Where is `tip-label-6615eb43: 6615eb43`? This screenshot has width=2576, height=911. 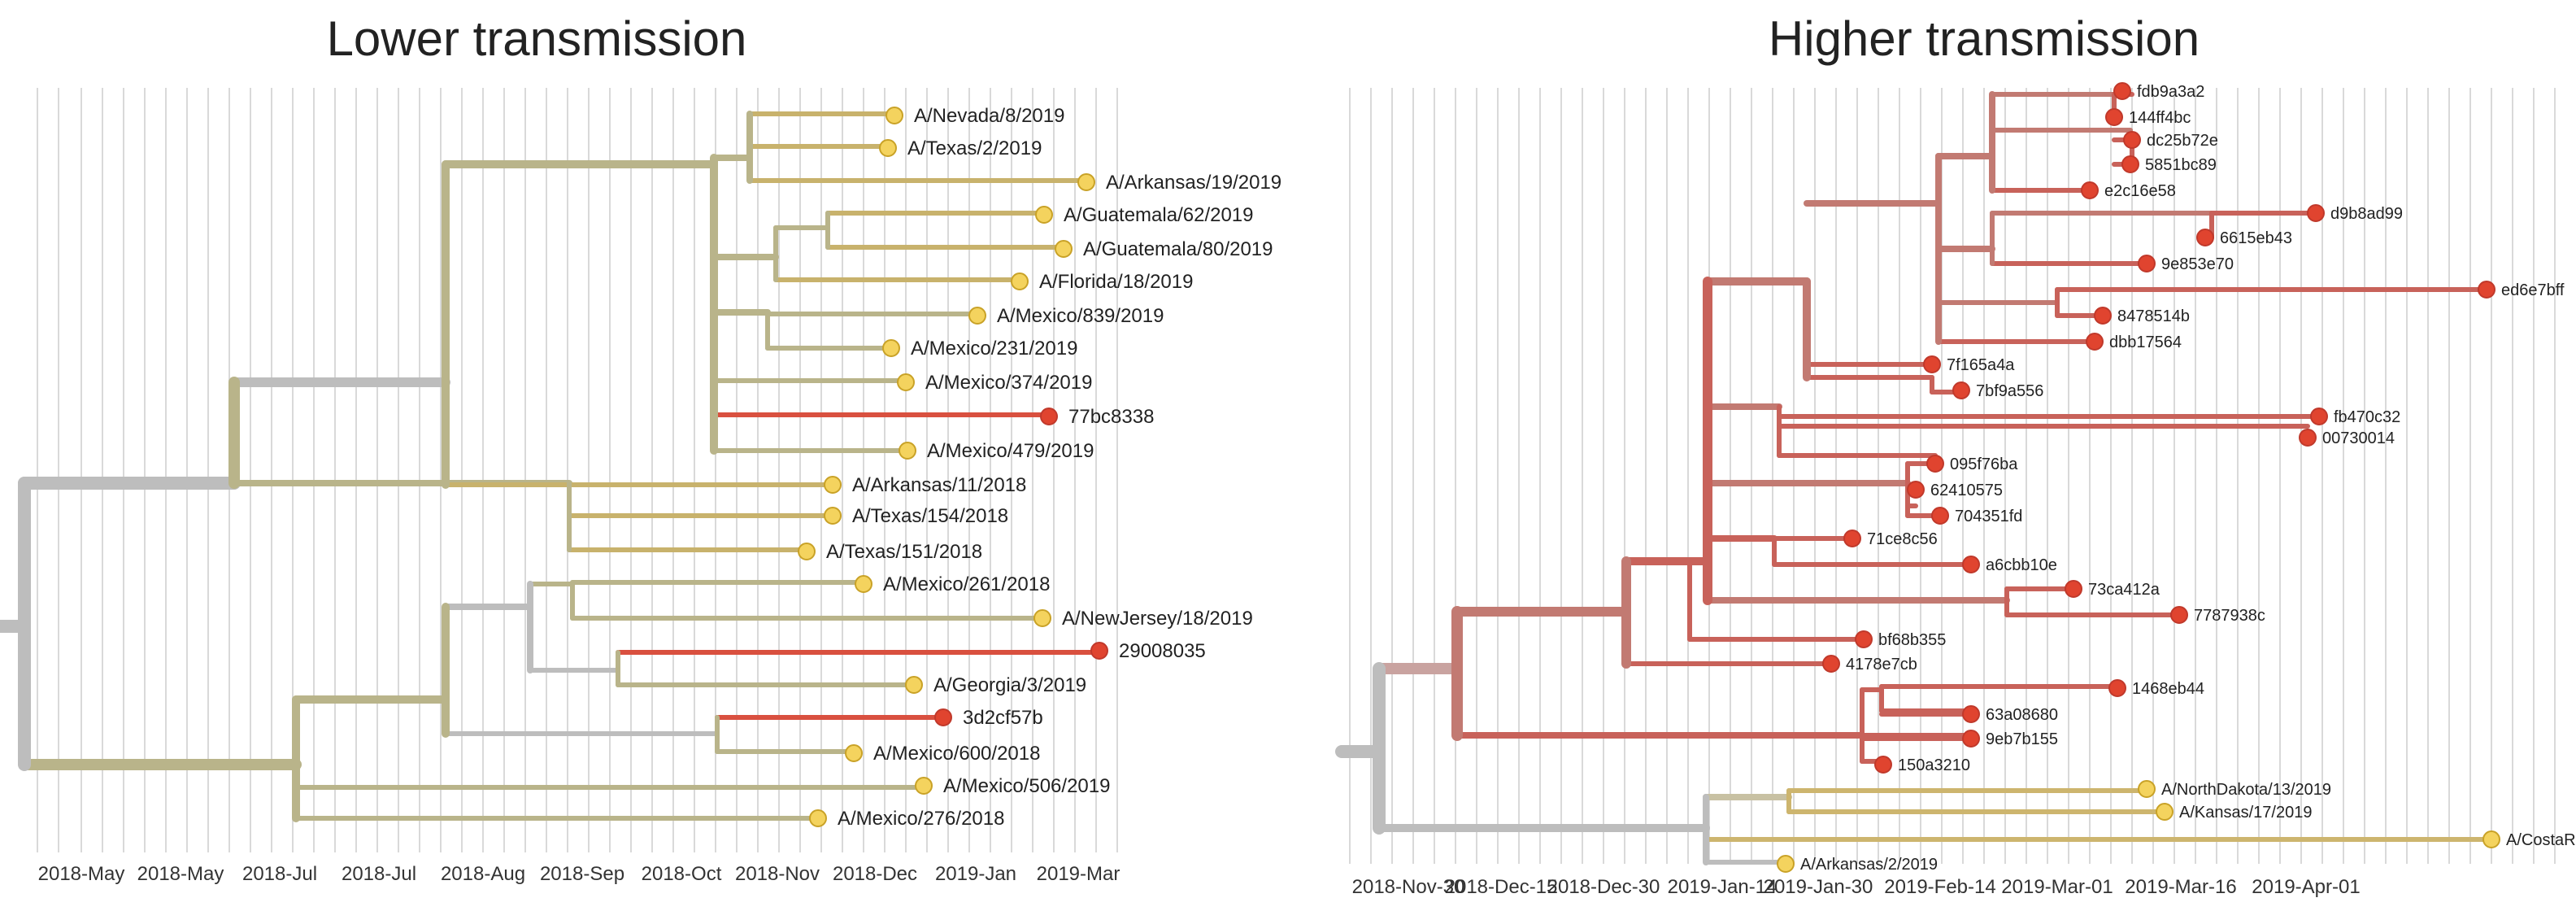
tip-label-6615eb43: 6615eb43 is located at coordinates (2256, 238).